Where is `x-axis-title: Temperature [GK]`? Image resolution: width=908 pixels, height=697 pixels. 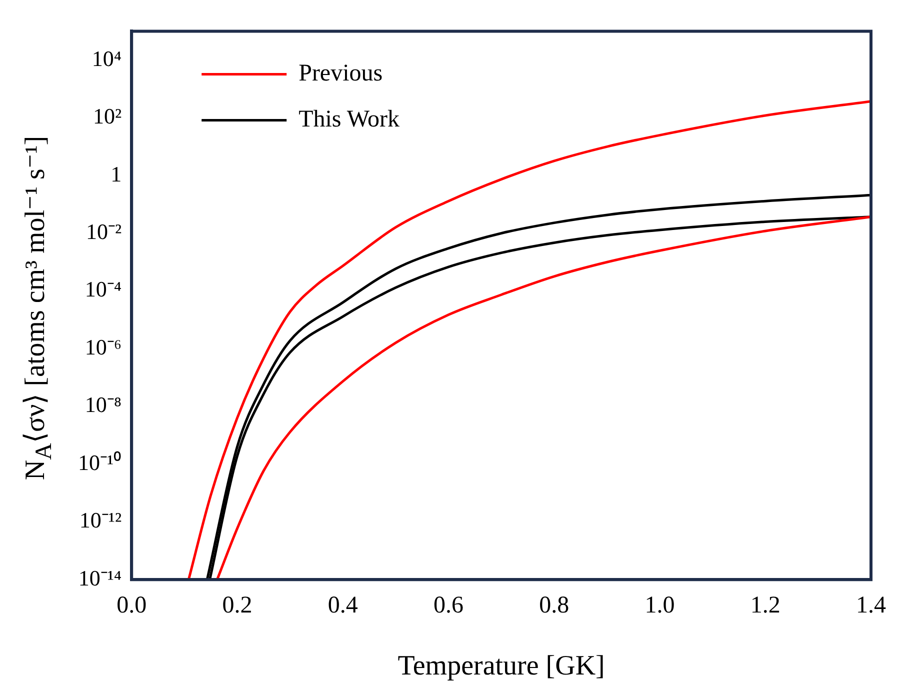
x-axis-title: Temperature [GK] is located at coordinates (501, 666).